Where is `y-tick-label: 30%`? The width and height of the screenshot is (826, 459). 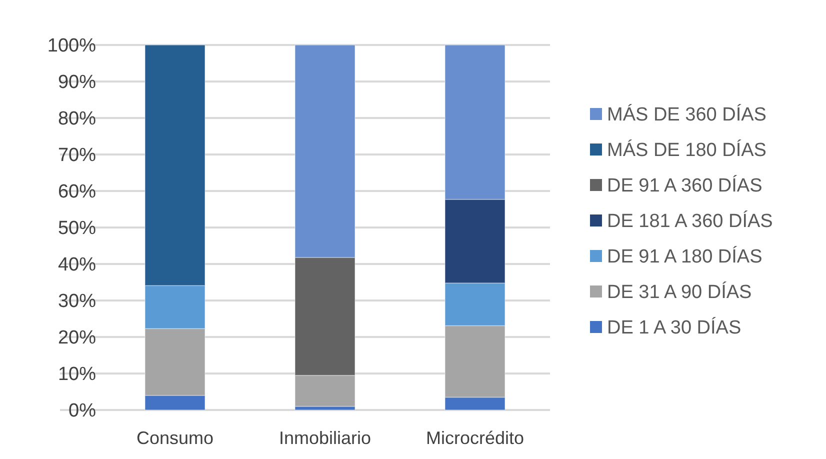
y-tick-label: 30% is located at coordinates (77, 301).